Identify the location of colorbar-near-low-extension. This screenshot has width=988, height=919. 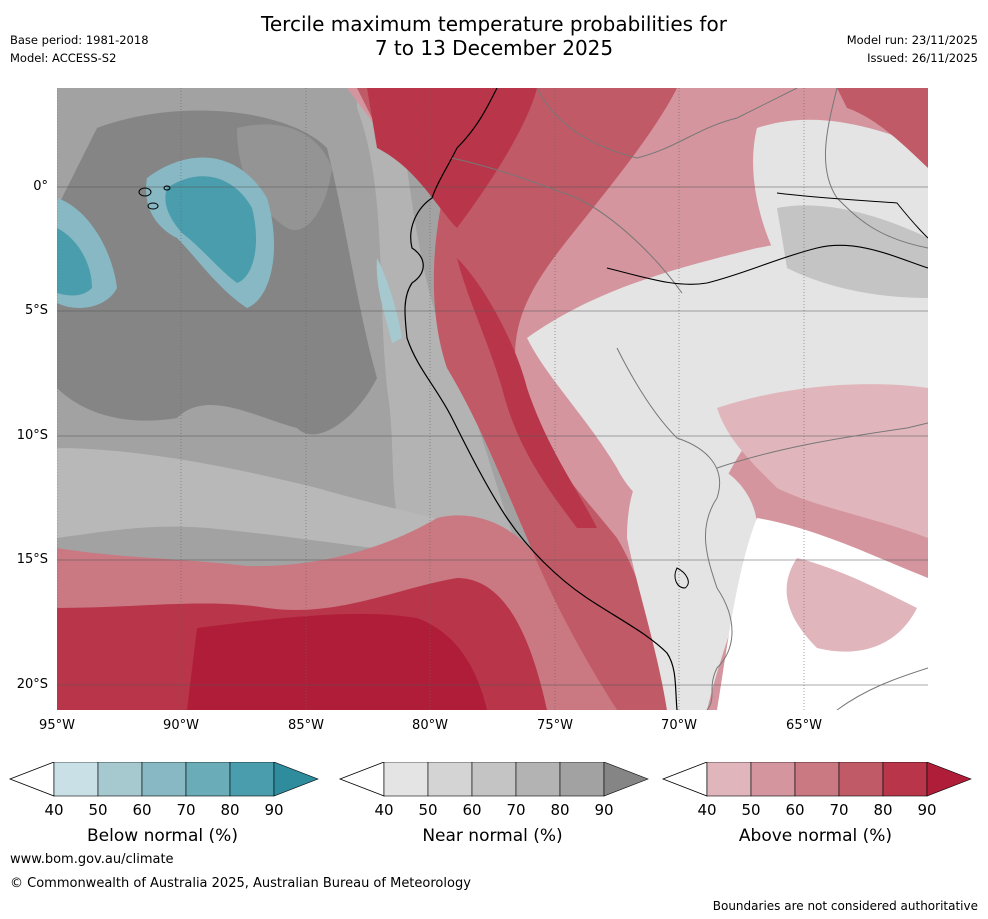
(361, 779).